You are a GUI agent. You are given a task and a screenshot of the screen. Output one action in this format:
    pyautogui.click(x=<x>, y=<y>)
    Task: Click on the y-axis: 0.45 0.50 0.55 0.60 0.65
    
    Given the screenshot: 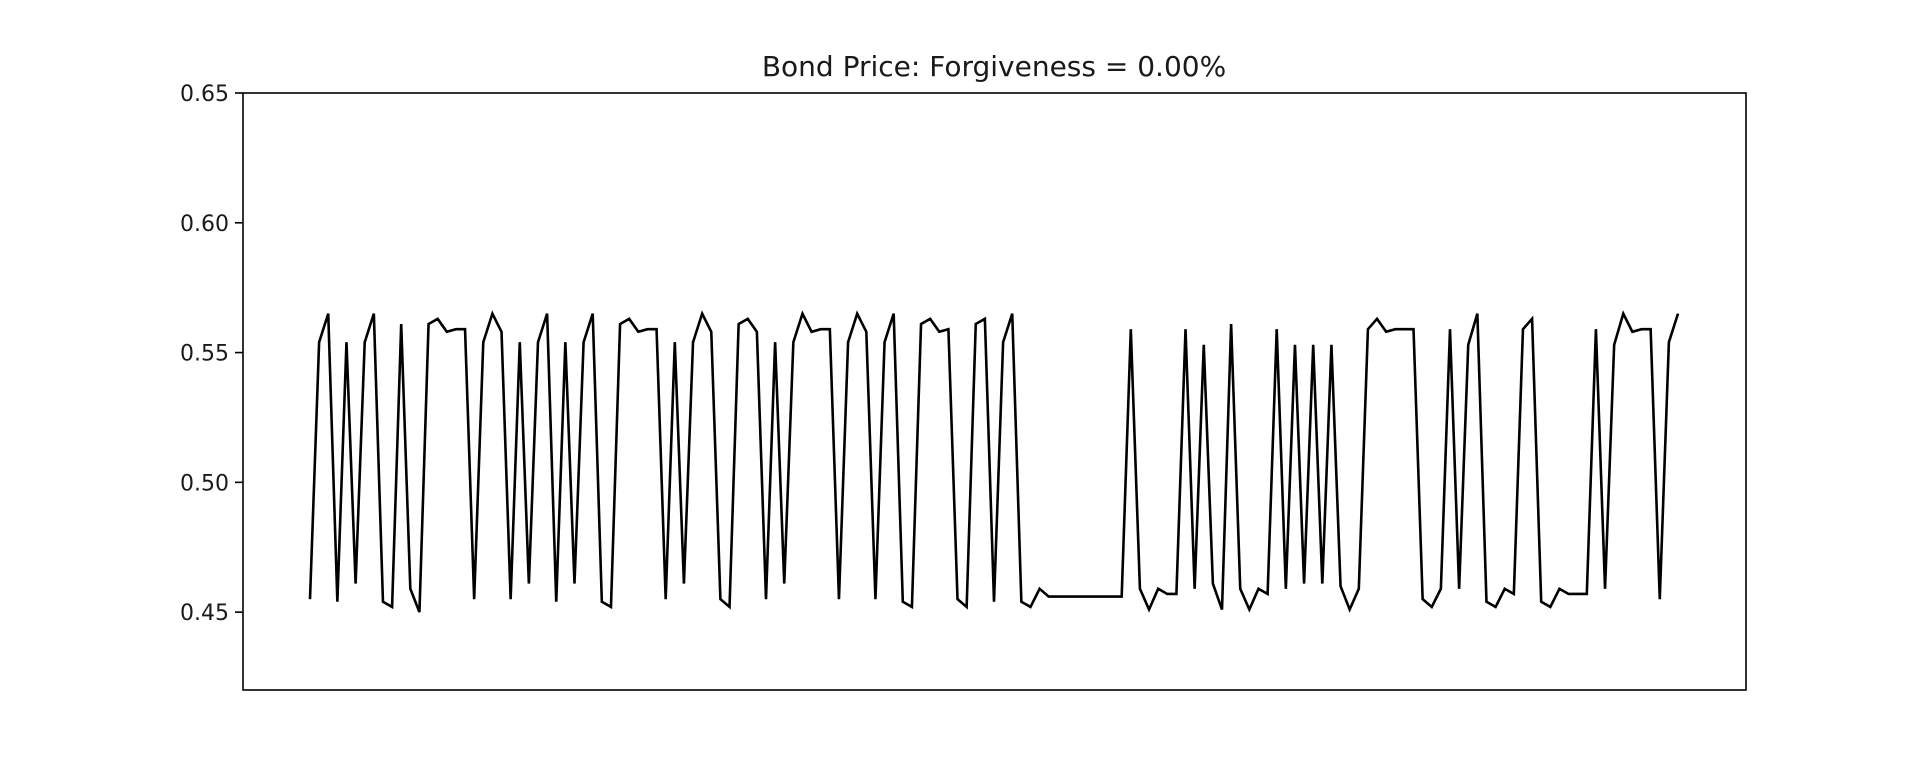 What is the action you would take?
    pyautogui.click(x=211, y=354)
    